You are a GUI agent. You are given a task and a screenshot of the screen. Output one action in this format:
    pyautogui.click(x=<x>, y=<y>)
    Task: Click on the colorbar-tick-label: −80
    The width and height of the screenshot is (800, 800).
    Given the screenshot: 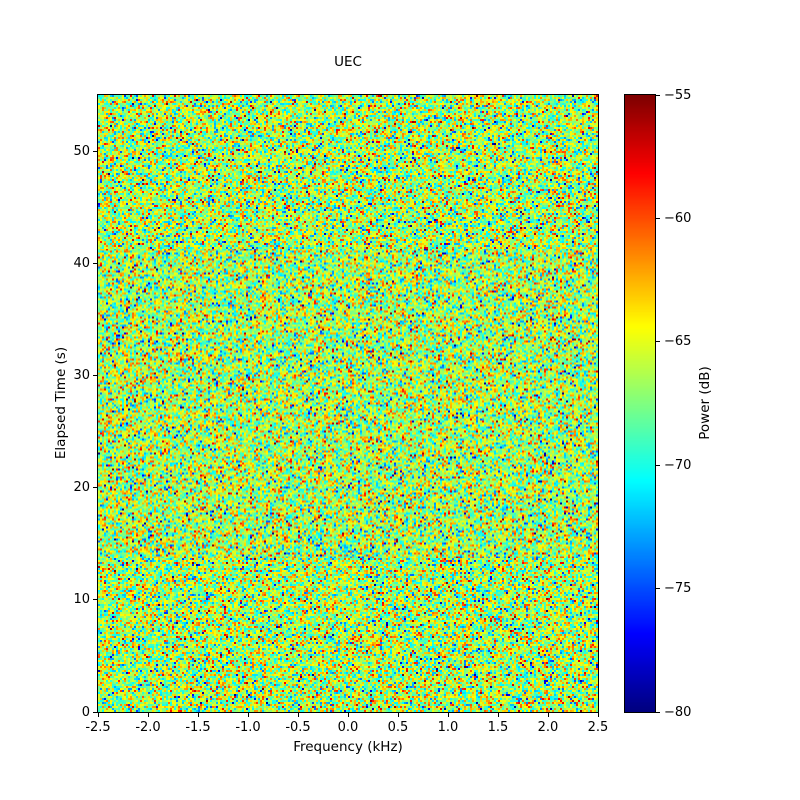 What is the action you would take?
    pyautogui.click(x=678, y=712)
    